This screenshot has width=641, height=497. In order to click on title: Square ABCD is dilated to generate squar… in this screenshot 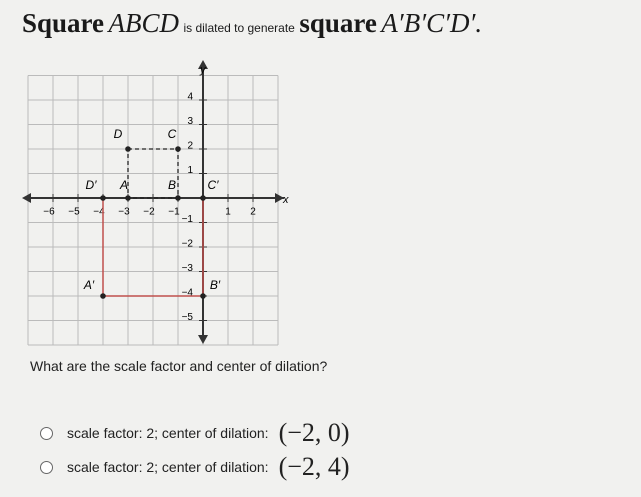, I will do `click(252, 23)`.